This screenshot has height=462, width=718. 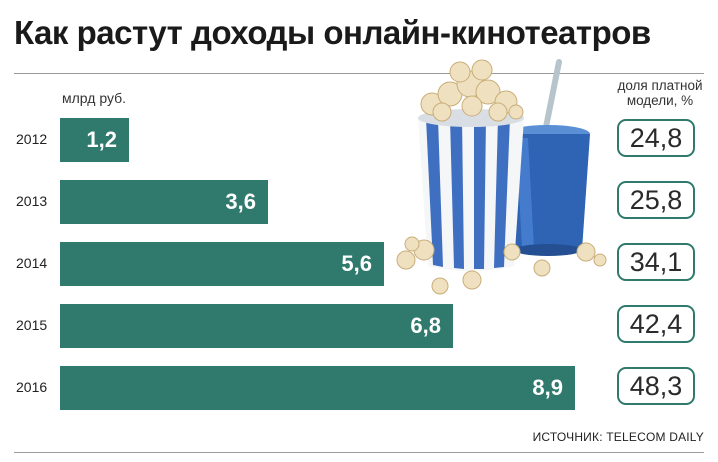 I want to click on revenue-bar-2015: 6,8, so click(x=256, y=326).